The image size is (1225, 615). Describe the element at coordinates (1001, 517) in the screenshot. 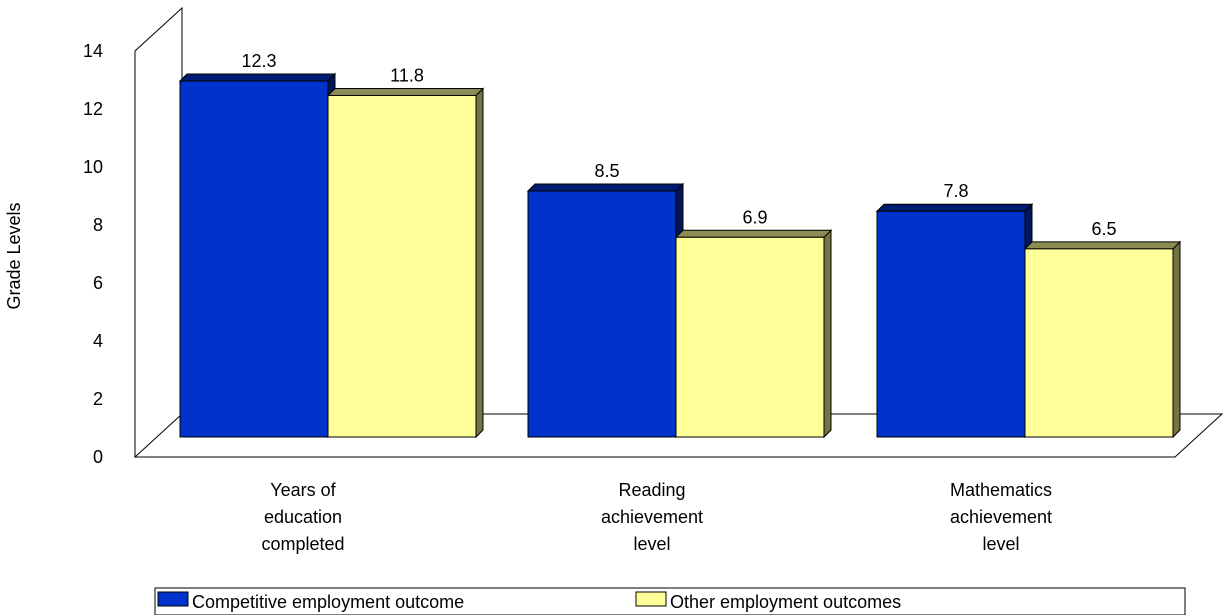

I see `x-tick-label: Mathematics achievement level` at that location.